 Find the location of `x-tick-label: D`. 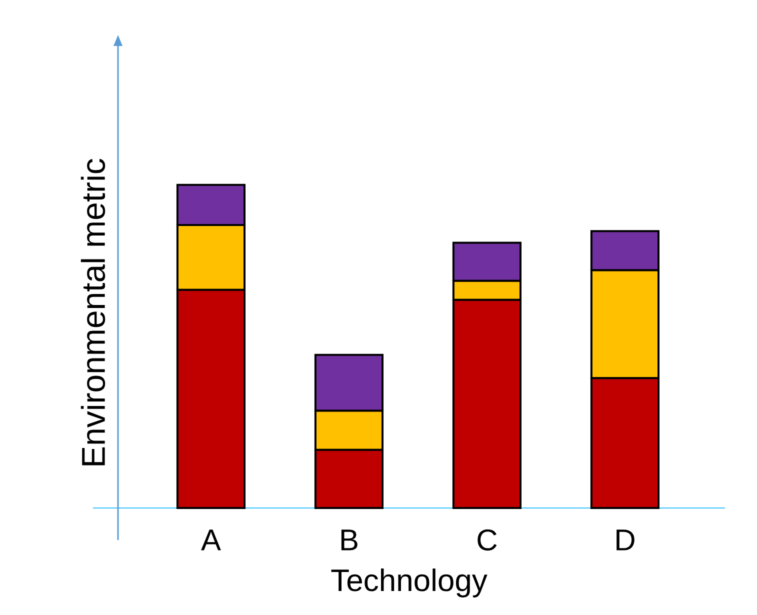

x-tick-label: D is located at coordinates (625, 540).